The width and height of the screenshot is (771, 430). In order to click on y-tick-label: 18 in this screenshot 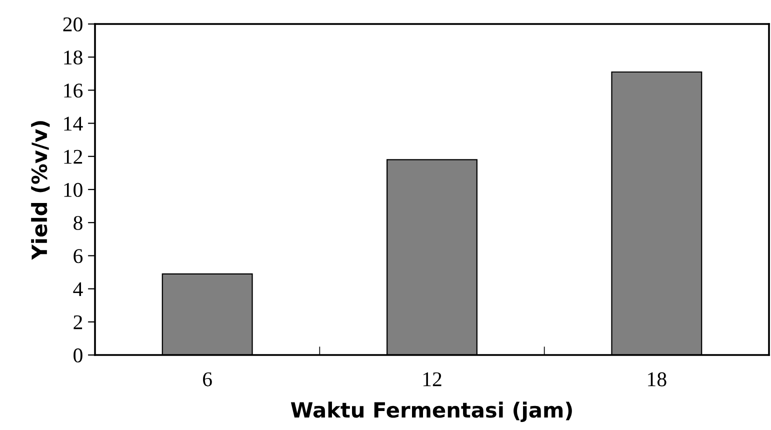, I will do `click(73, 57)`.